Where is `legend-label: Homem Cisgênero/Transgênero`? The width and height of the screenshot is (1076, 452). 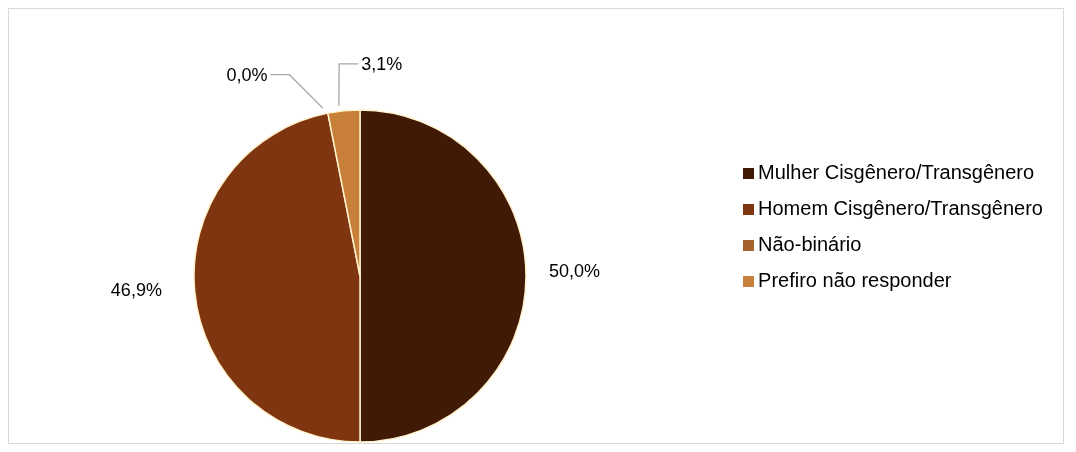 legend-label: Homem Cisgênero/Transgênero is located at coordinates (900, 208).